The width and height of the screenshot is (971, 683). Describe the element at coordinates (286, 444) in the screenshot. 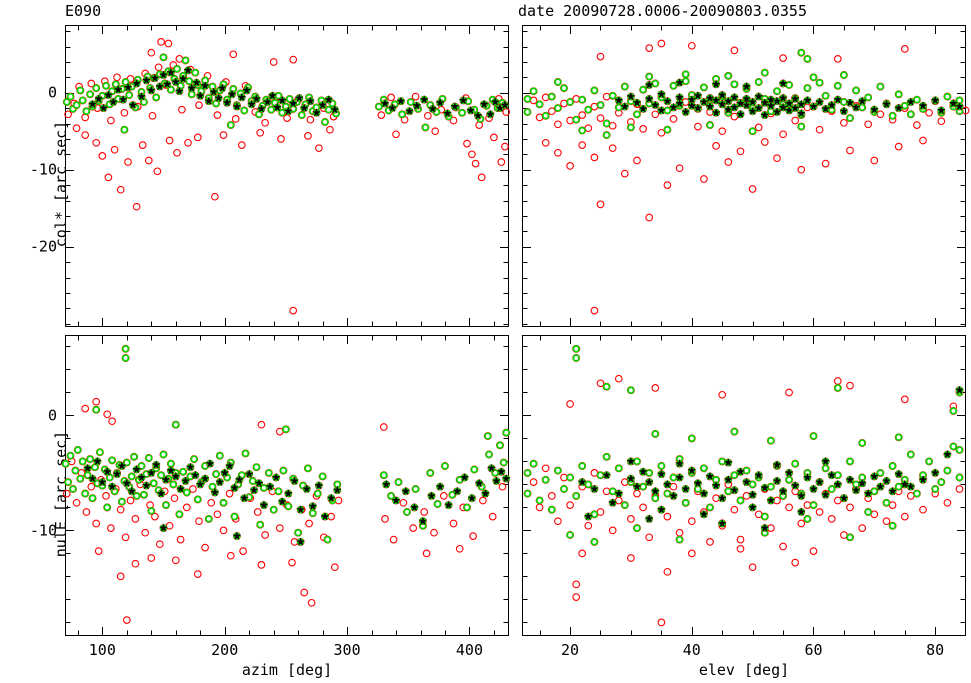

I see `series-green-open-circle-bottom-left` at that location.